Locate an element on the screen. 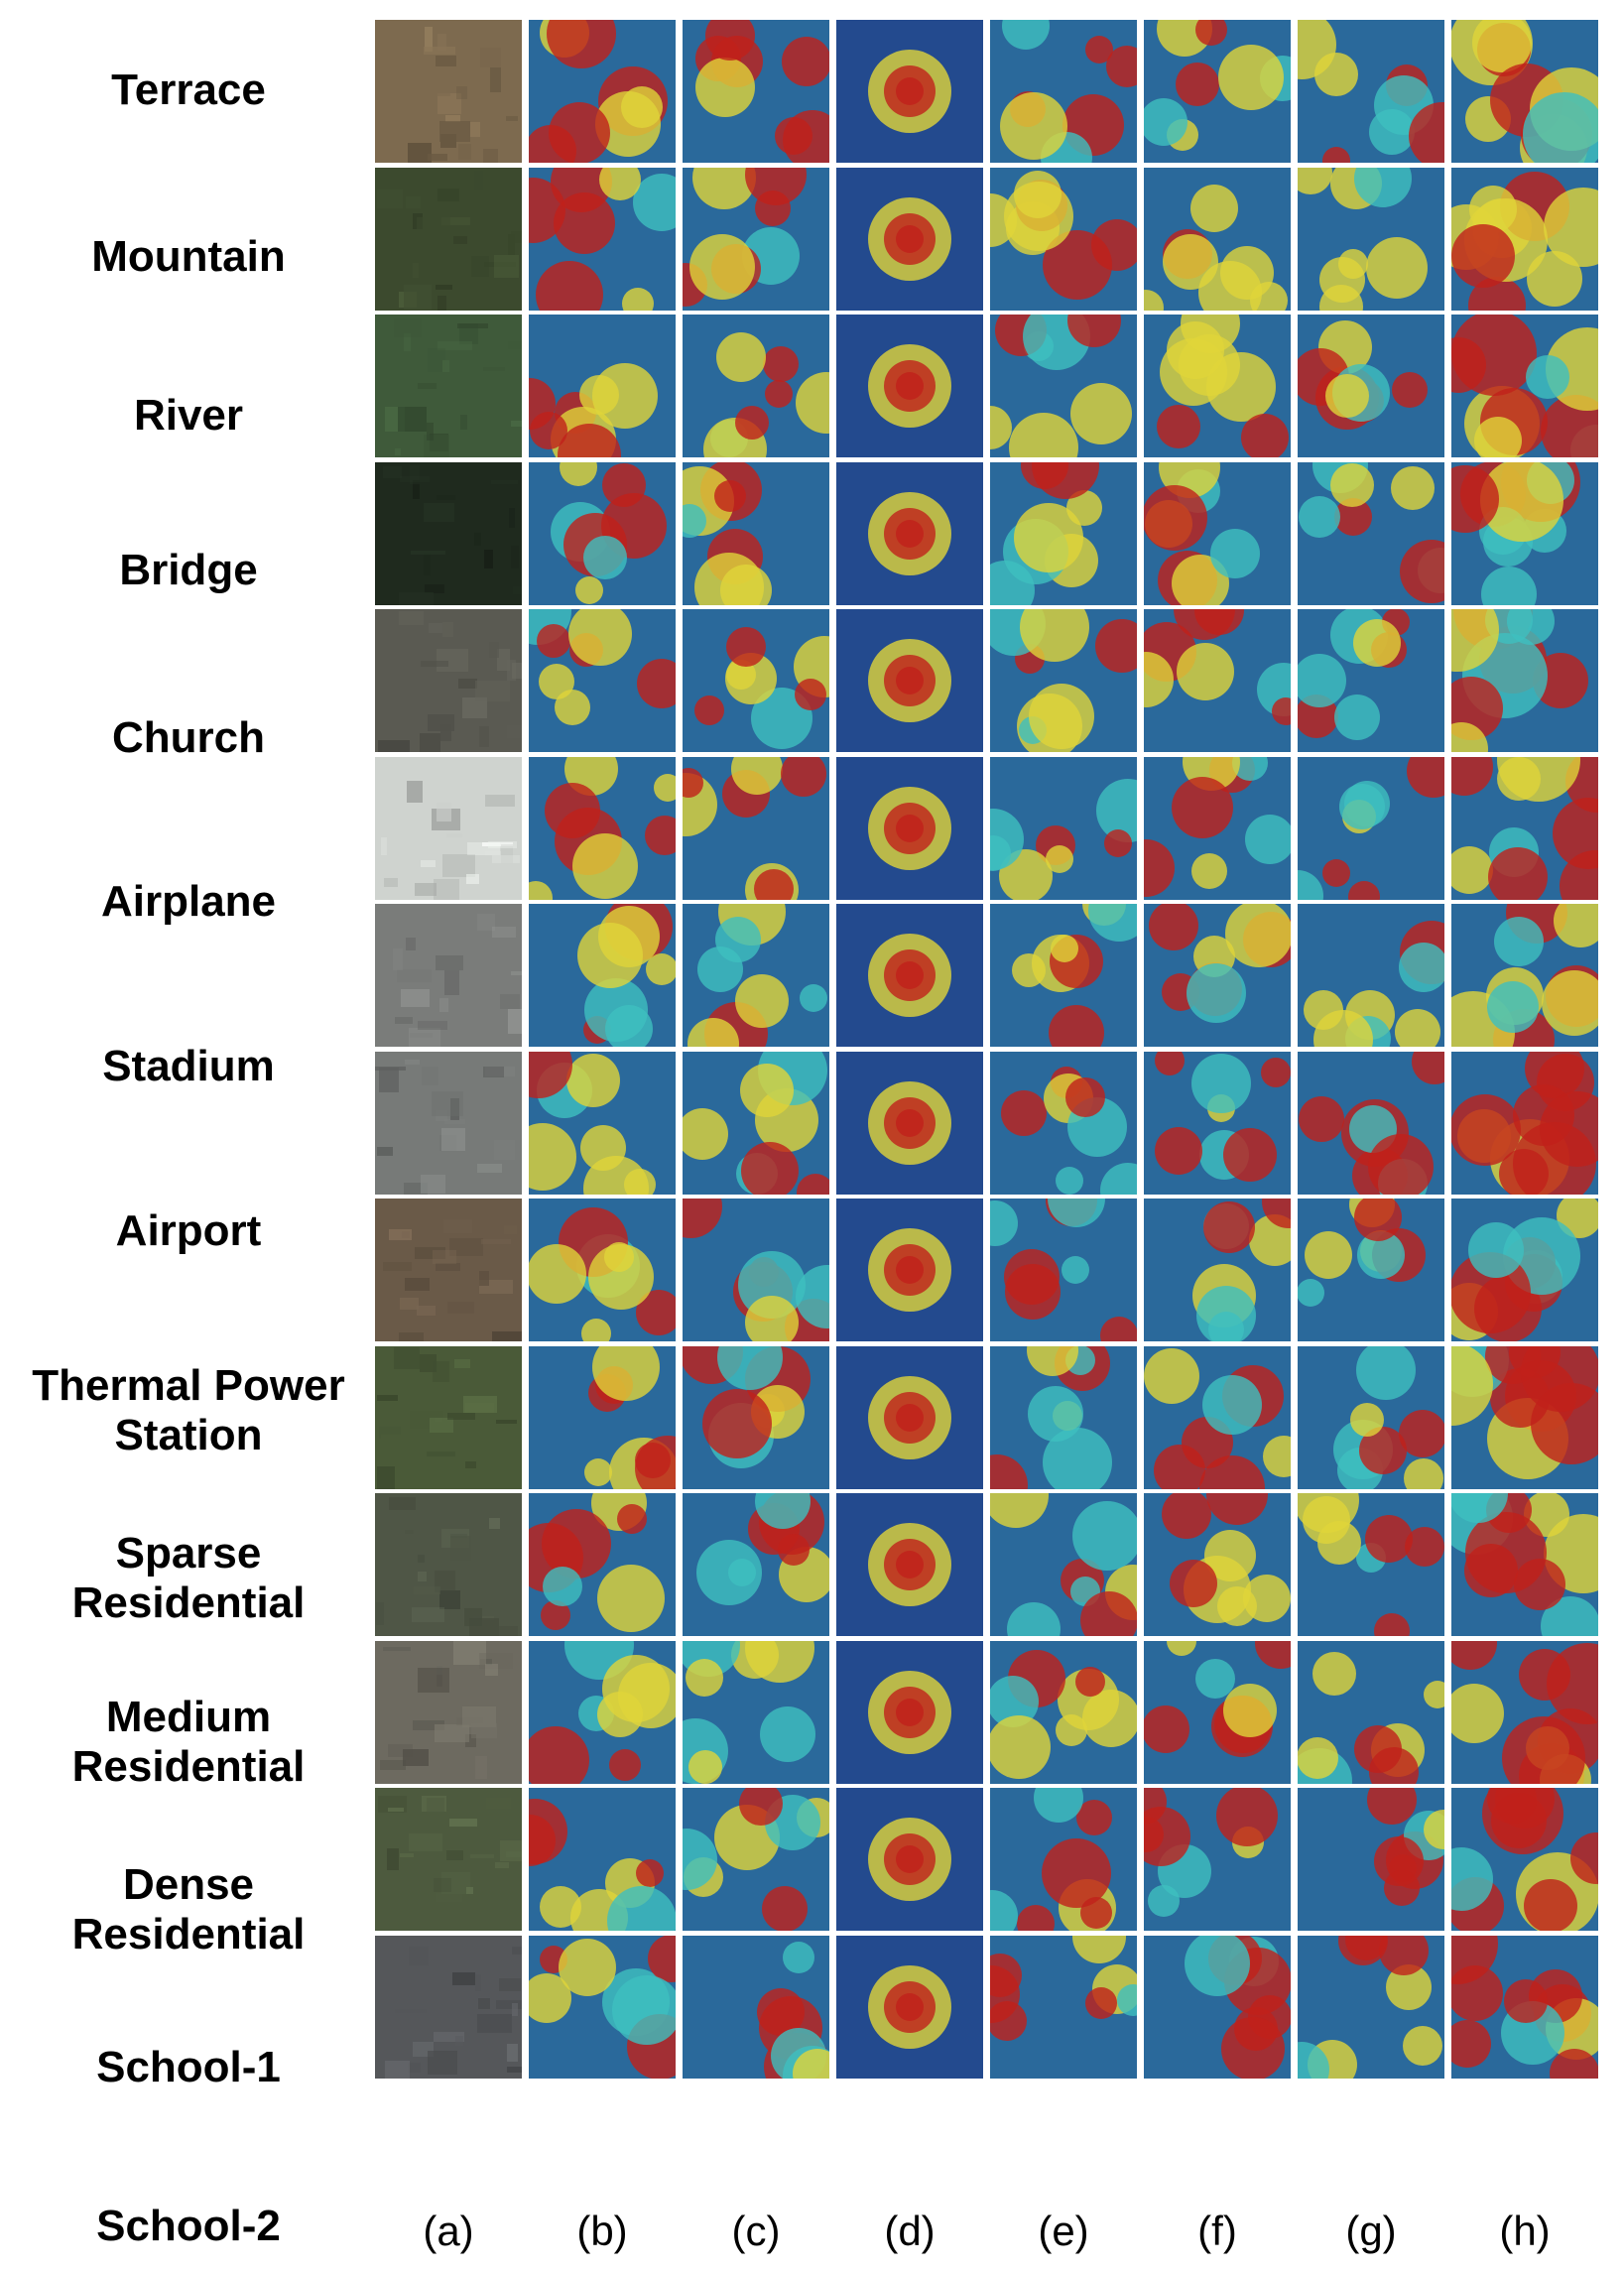 Image resolution: width=1624 pixels, height=2272 pixels. row-label: Dense Residential is located at coordinates (188, 1909).